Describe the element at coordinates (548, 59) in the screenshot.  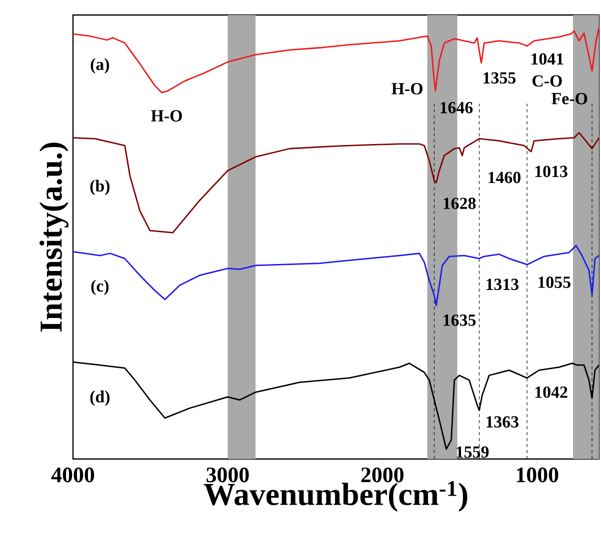
I see `annotation: 1041` at that location.